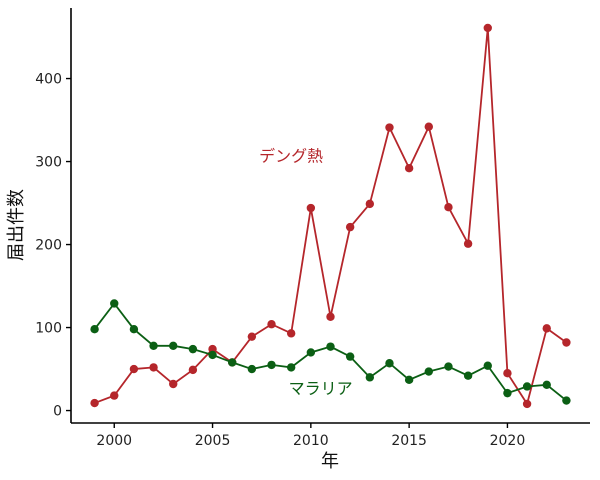  I want to click on y-axis-title: 届出件数, so click(16, 225).